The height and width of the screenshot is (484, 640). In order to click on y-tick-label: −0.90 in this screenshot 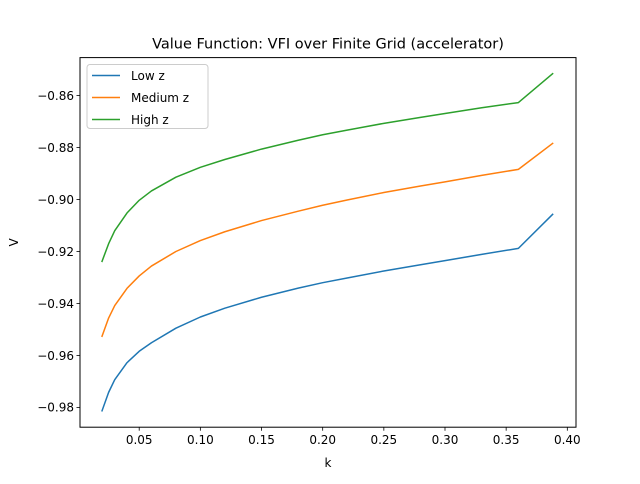, I will do `click(55, 200)`.